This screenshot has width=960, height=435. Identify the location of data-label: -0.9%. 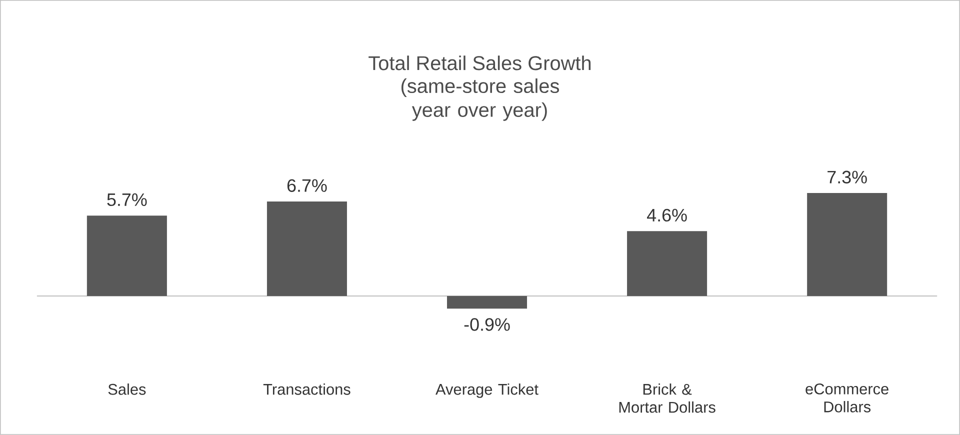
(487, 324).